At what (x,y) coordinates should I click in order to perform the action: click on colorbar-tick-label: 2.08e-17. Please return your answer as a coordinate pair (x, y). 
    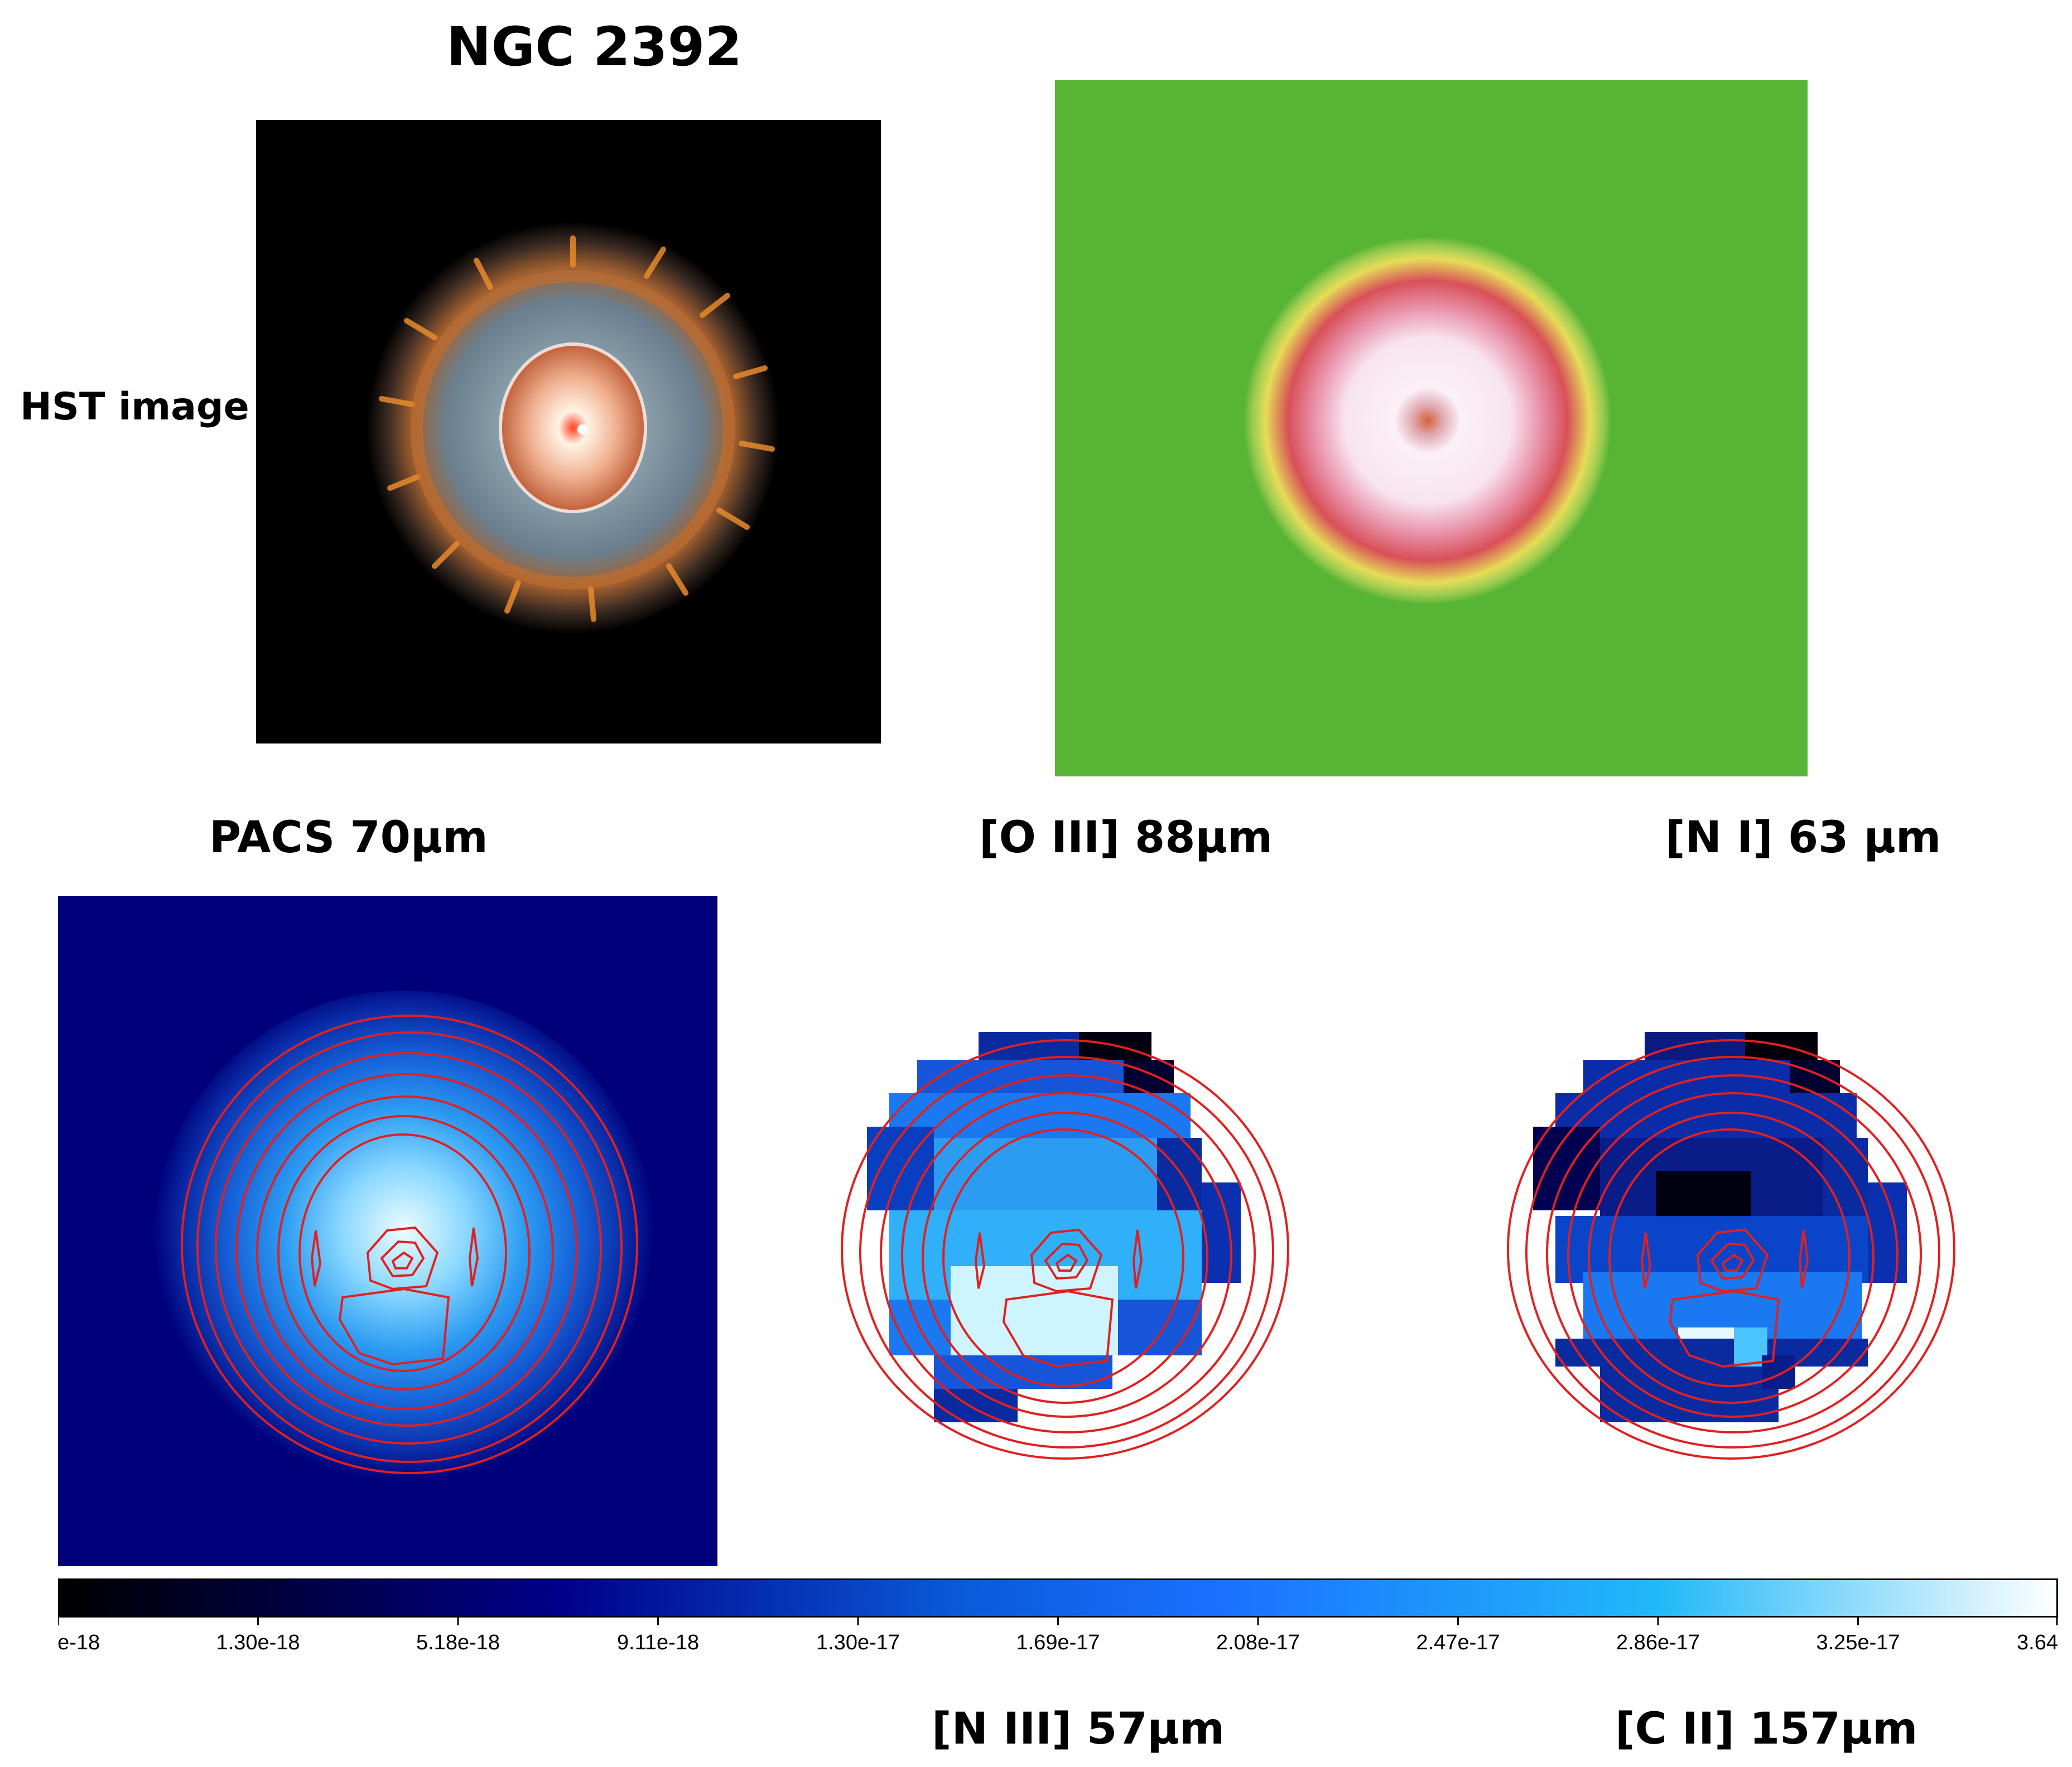
    Looking at the image, I should click on (1258, 1642).